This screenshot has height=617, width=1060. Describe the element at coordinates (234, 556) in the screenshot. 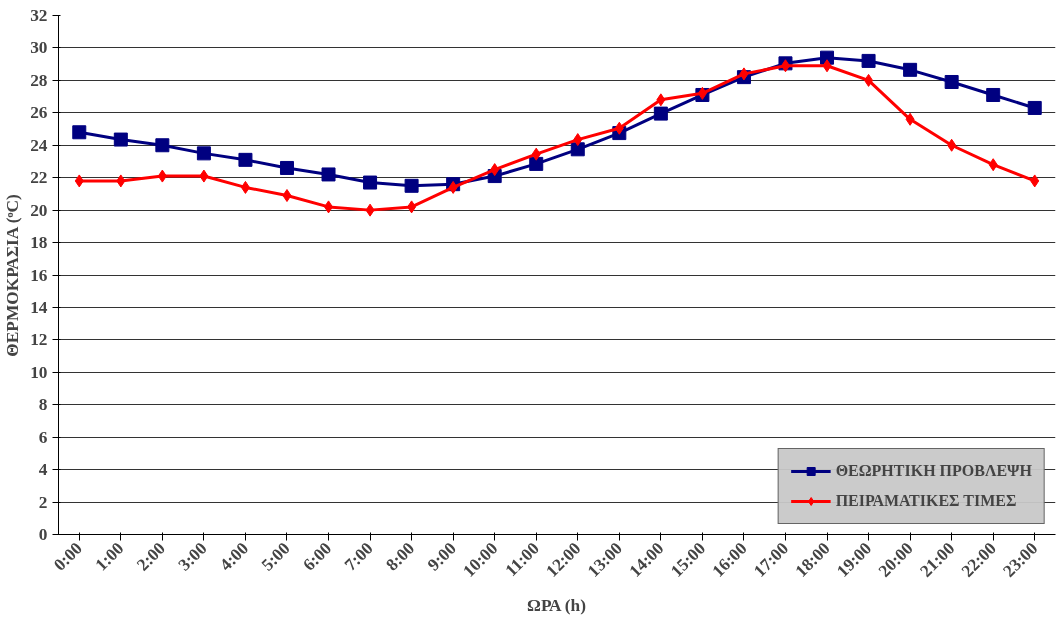

I see `x-tick-label: 4:00` at that location.